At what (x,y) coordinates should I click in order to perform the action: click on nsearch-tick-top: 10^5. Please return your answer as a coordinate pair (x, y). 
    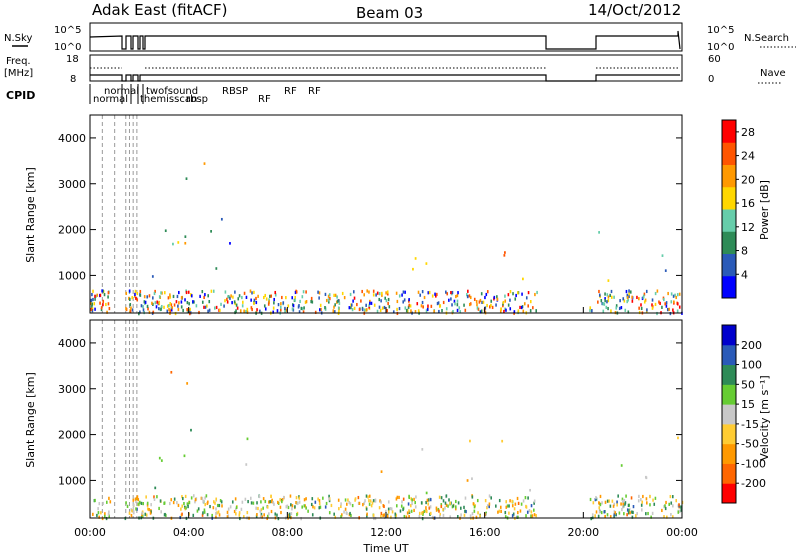
    Looking at the image, I should click on (720, 30).